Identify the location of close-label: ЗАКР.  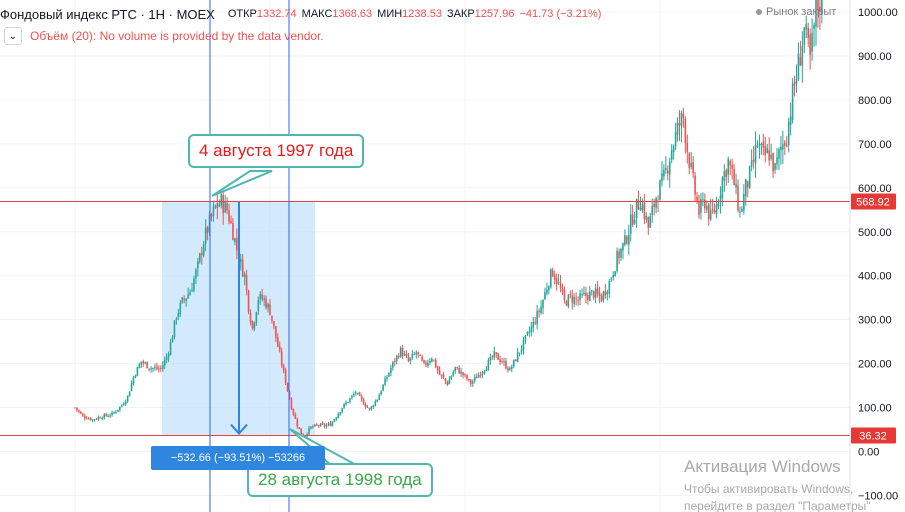
(460, 14).